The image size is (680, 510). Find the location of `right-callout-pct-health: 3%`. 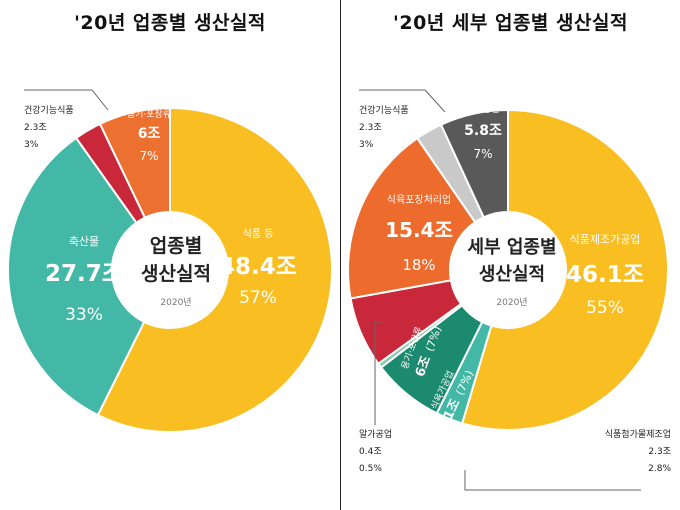

right-callout-pct-health: 3% is located at coordinates (366, 145).